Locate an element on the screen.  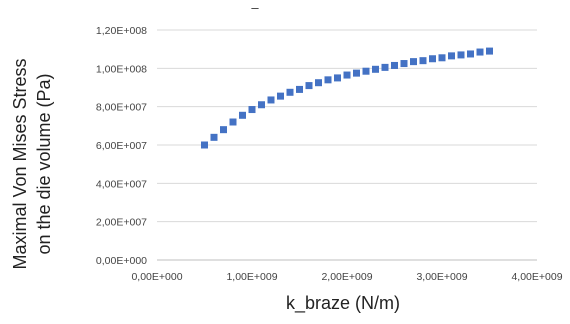
chart-title: – is located at coordinates (255, 7).